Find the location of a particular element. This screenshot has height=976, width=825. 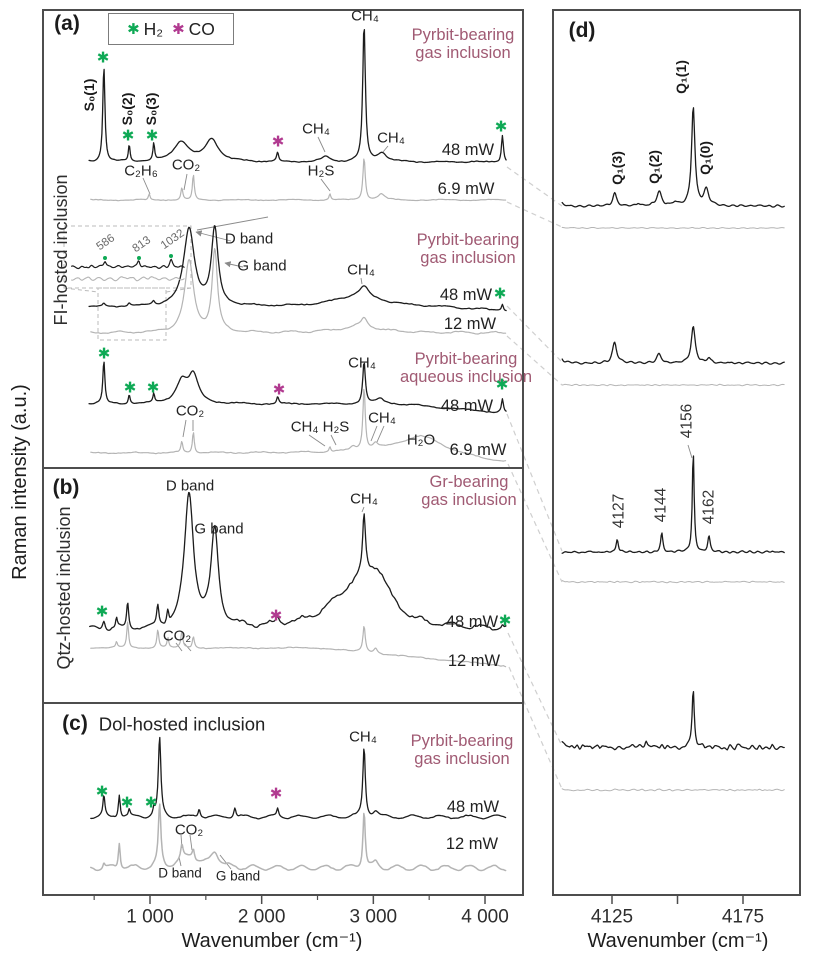

inset-peak-dots is located at coordinates (138, 257).